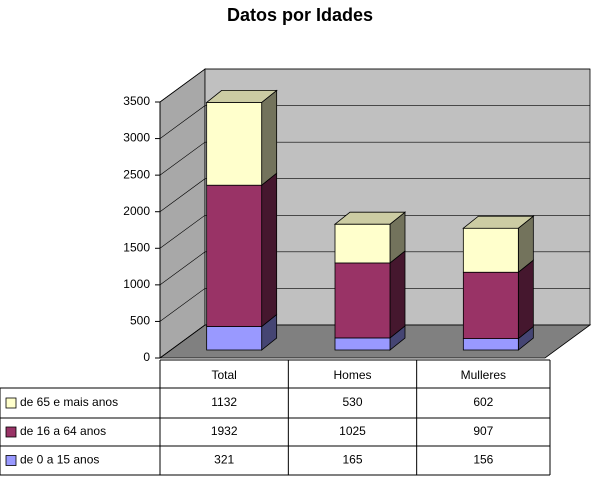  I want to click on chart-title: Datos por Idades, so click(300, 15).